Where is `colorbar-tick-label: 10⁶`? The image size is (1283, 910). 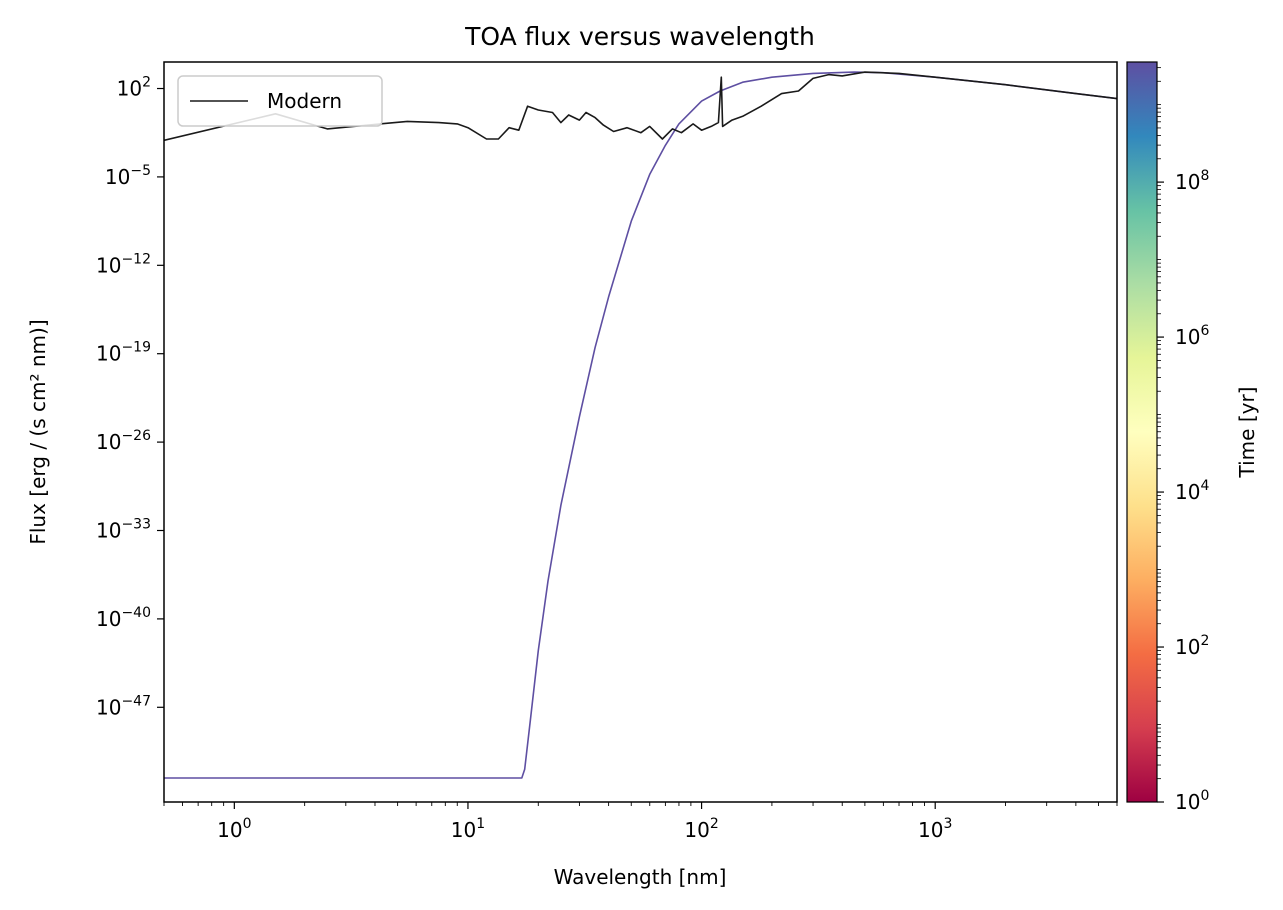
colorbar-tick-label: 10⁶ is located at coordinates (1192, 336).